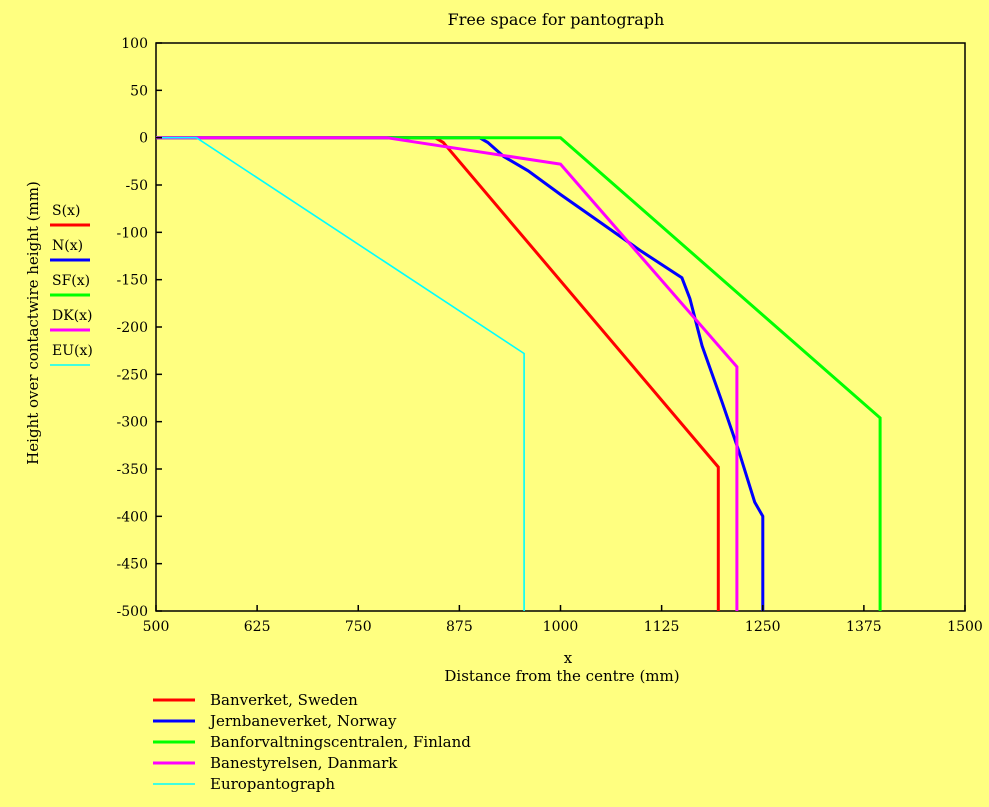  Describe the element at coordinates (132, 565) in the screenshot. I see `y-tick-label: -450` at that location.